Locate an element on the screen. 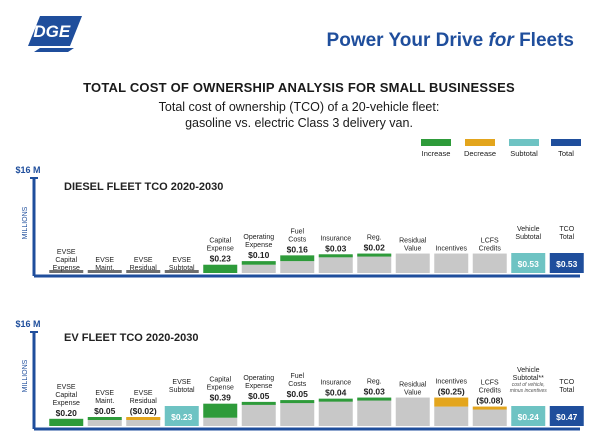  category-label: Subtotal** is located at coordinates (528, 378).